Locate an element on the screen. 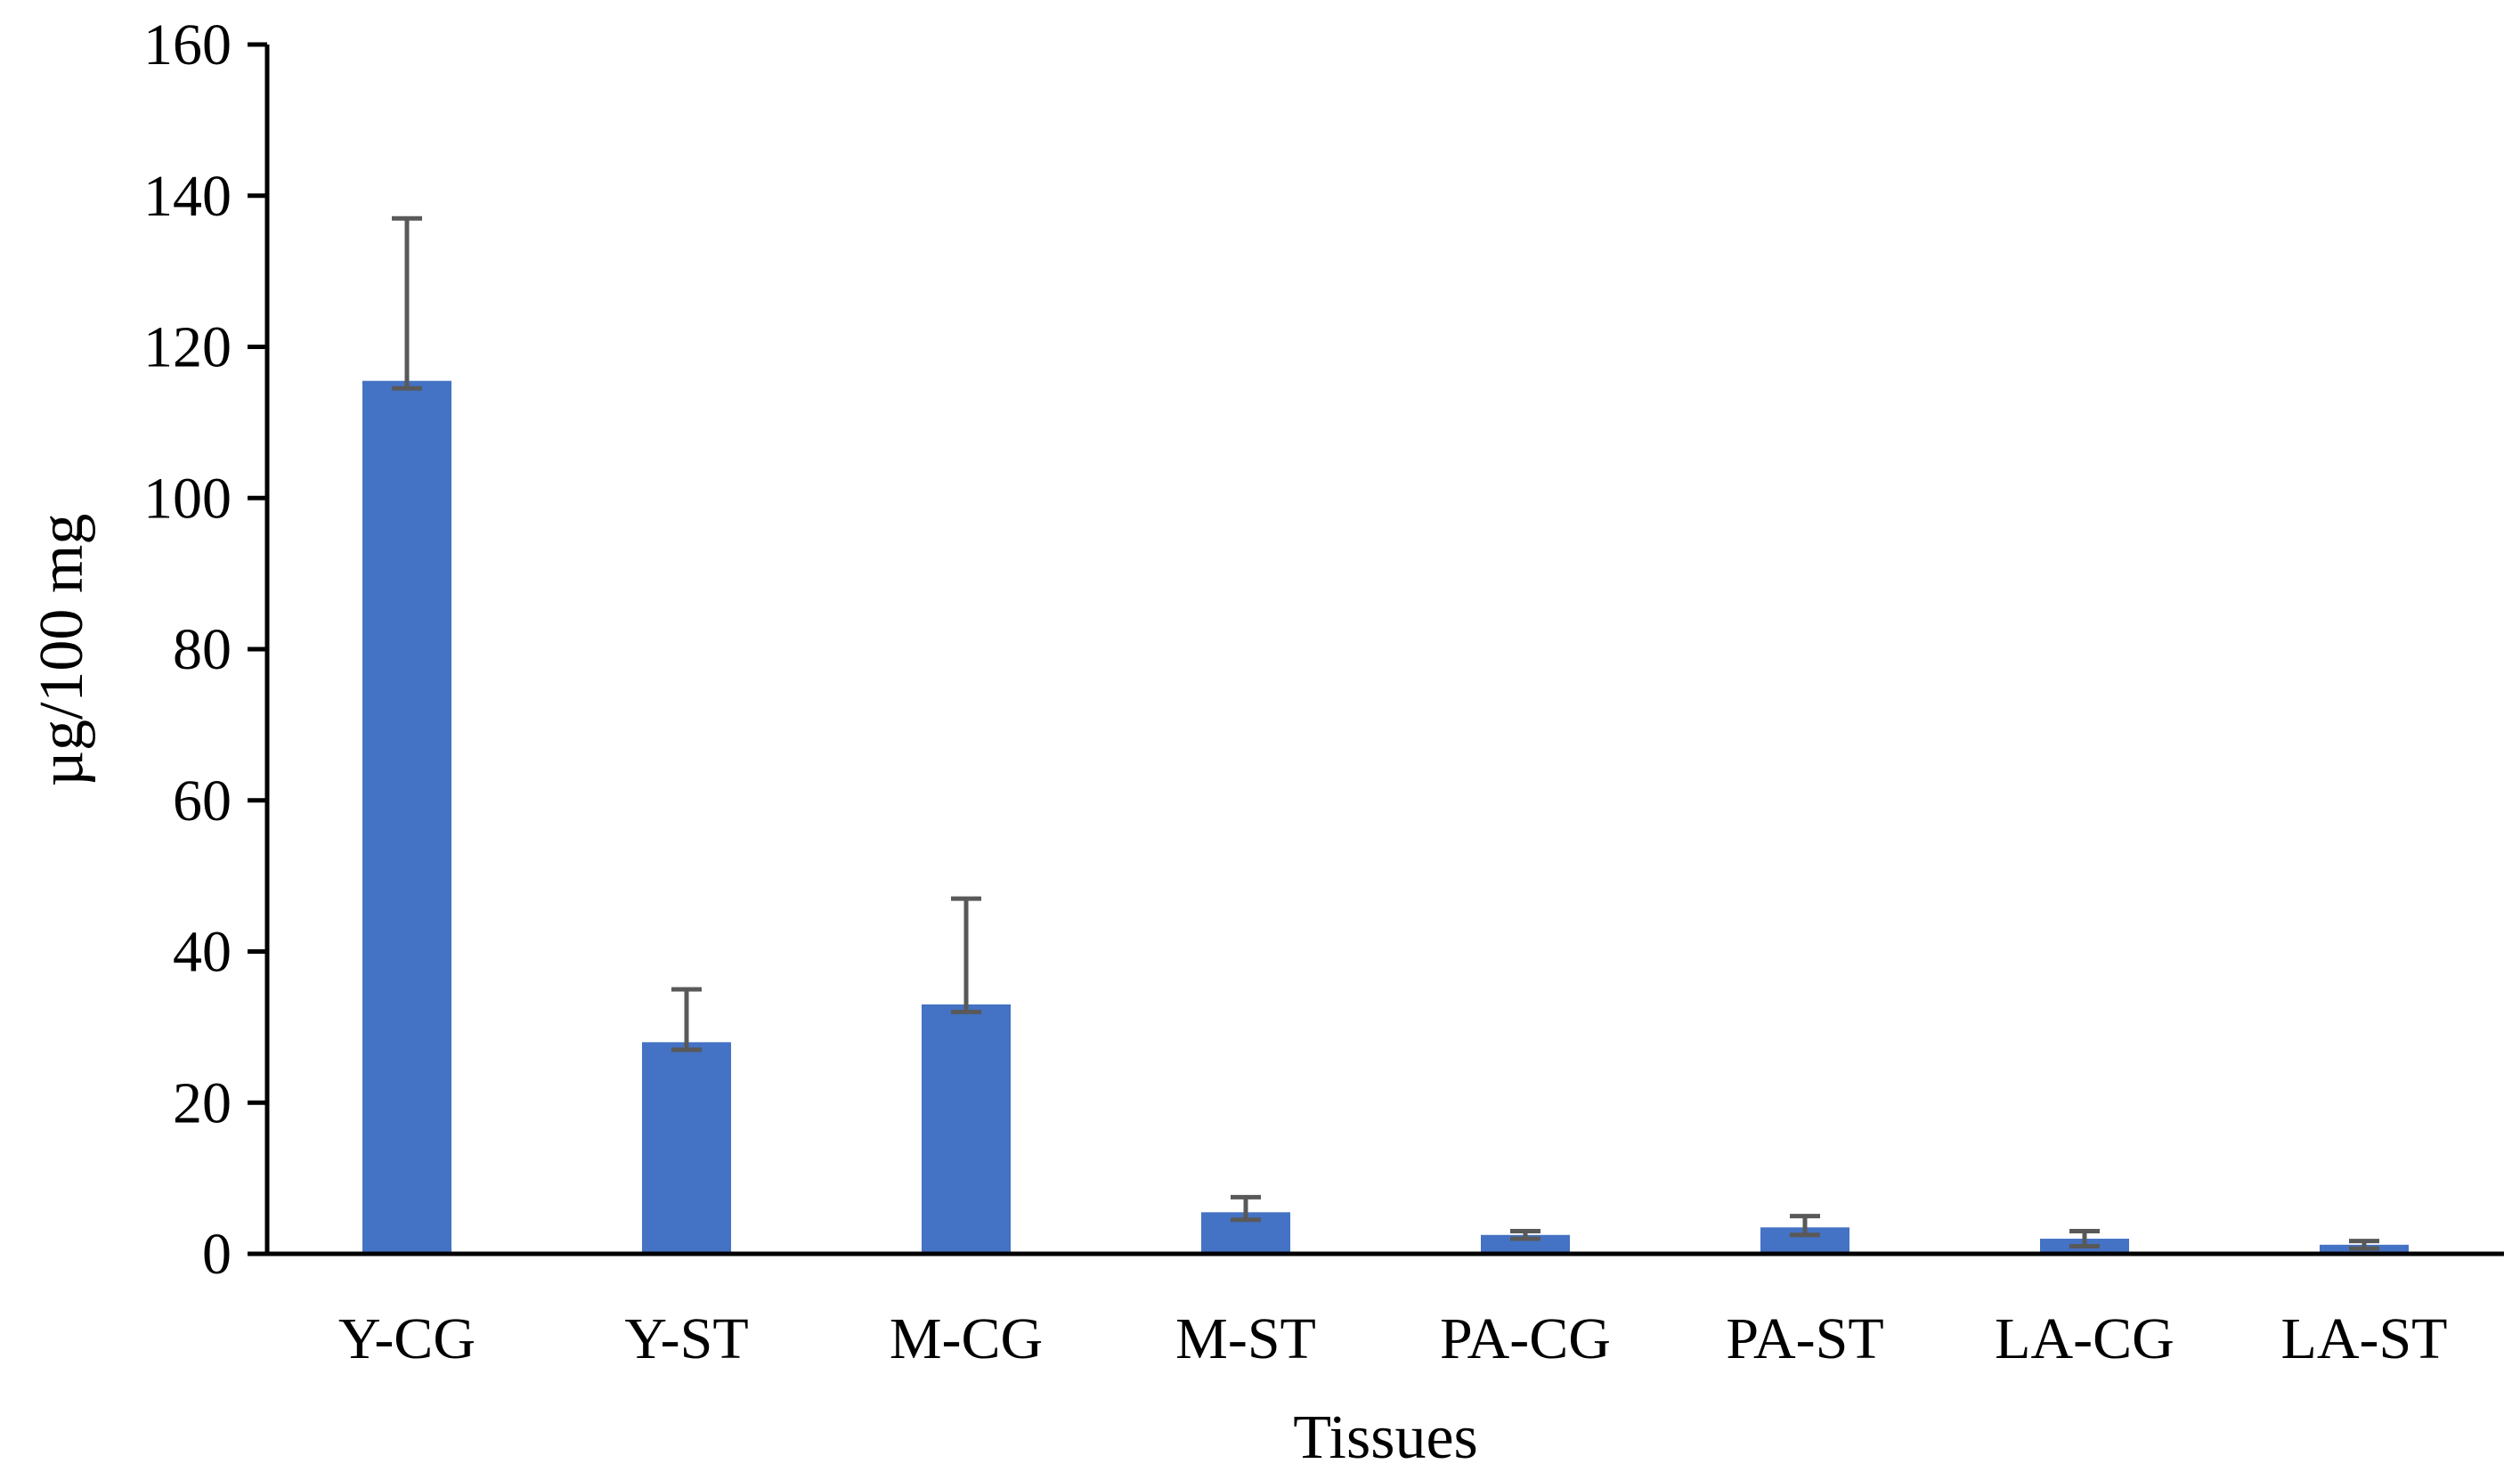 This screenshot has height=1472, width=2520. x-tick-label: PA-CG is located at coordinates (1525, 1338).